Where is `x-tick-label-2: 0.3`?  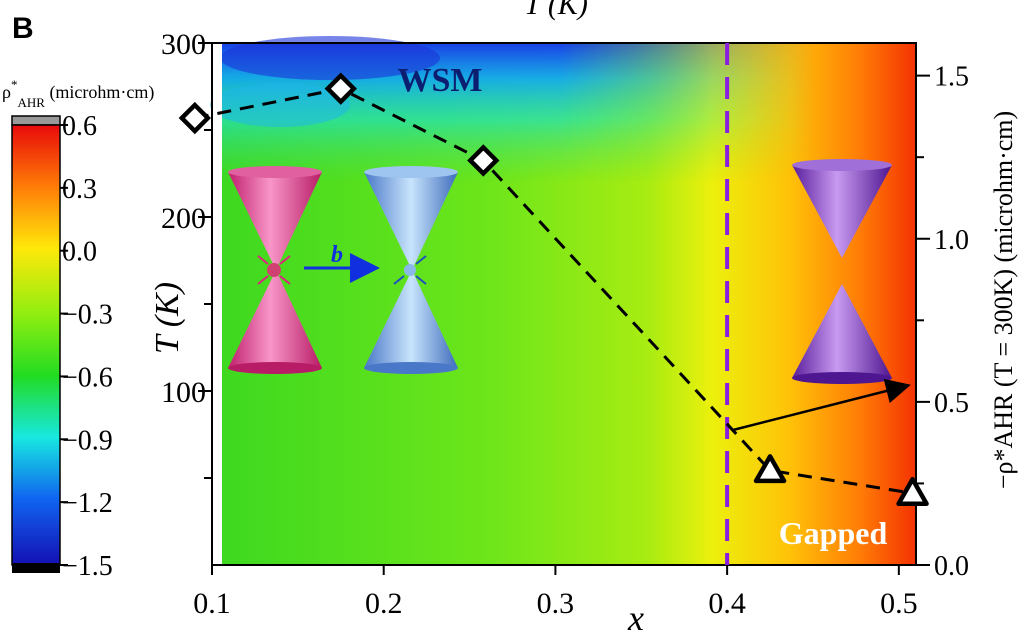 x-tick-label-2: 0.3 is located at coordinates (556, 603).